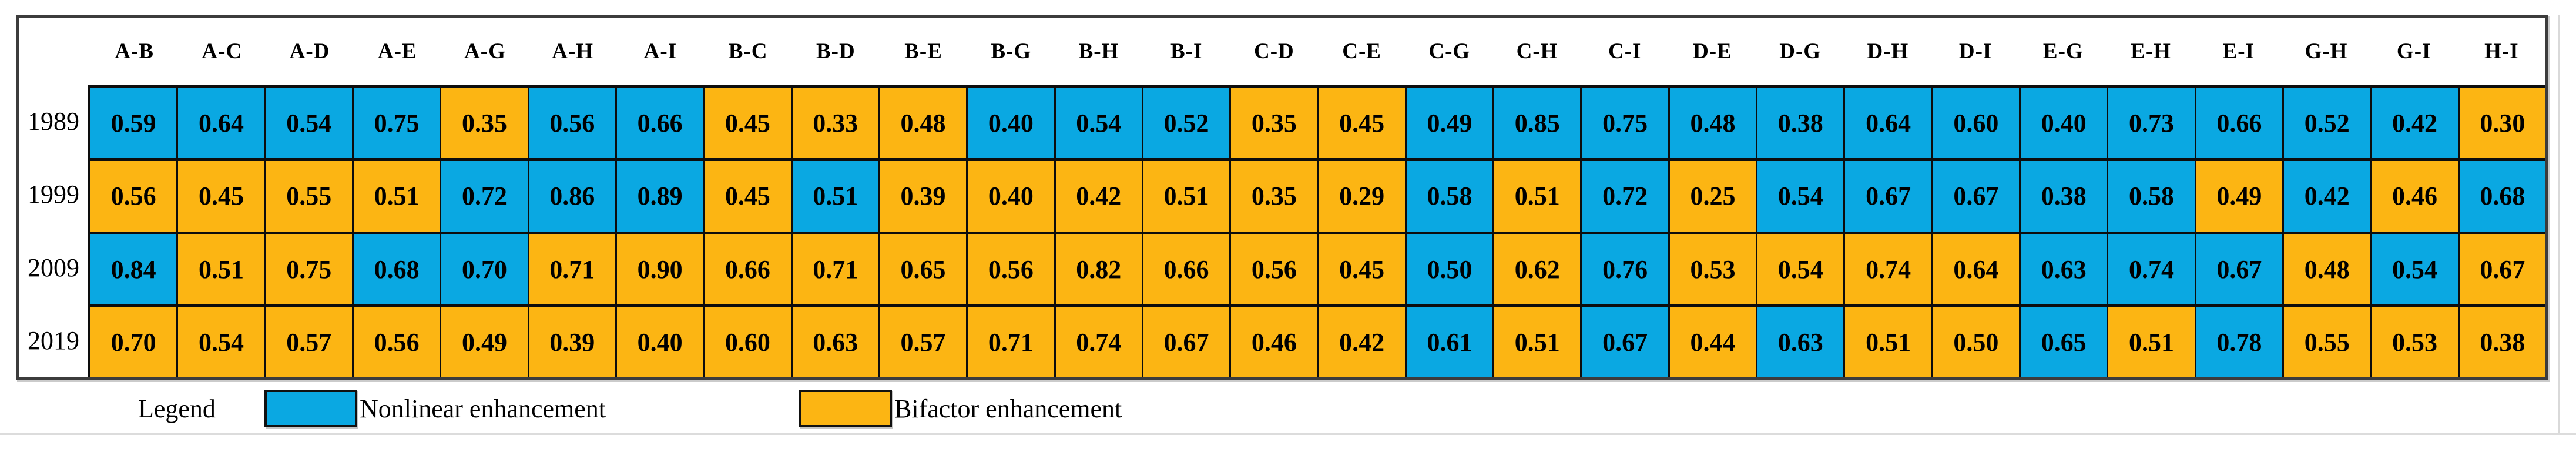 The image size is (2576, 449). What do you see at coordinates (923, 51) in the screenshot?
I see `column-header-B-E: B-E` at bounding box center [923, 51].